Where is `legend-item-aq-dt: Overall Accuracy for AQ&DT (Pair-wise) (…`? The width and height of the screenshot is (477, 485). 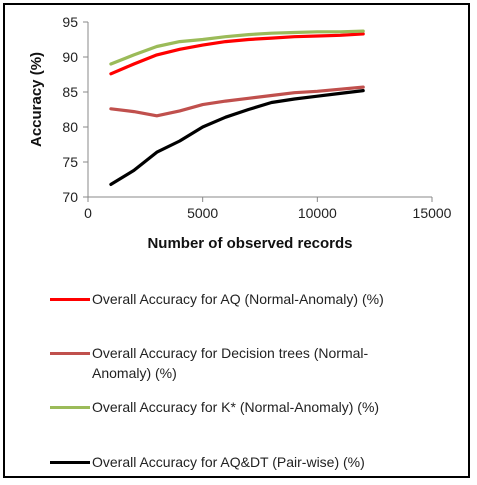
legend-item-aq-dt: Overall Accuracy for AQ&DT (Pair-wise) (… is located at coordinates (255, 462).